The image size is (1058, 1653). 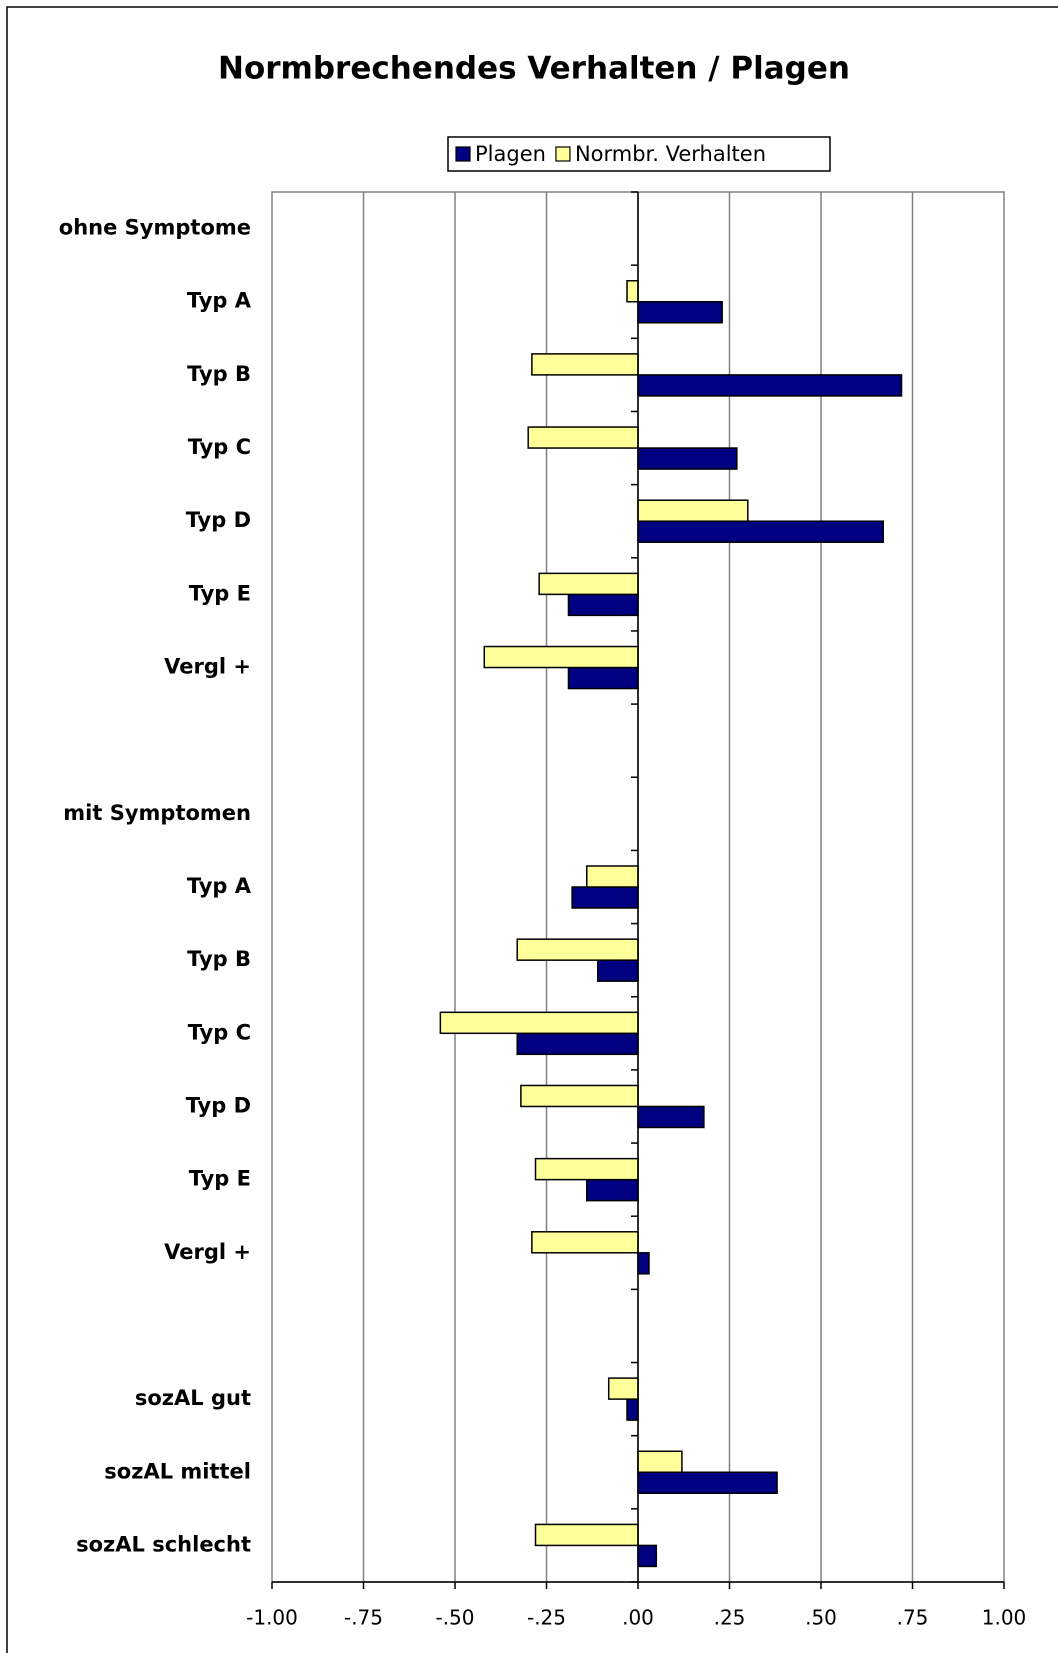 What do you see at coordinates (157, 813) in the screenshot?
I see `y-tick-label: mit Symptomen` at bounding box center [157, 813].